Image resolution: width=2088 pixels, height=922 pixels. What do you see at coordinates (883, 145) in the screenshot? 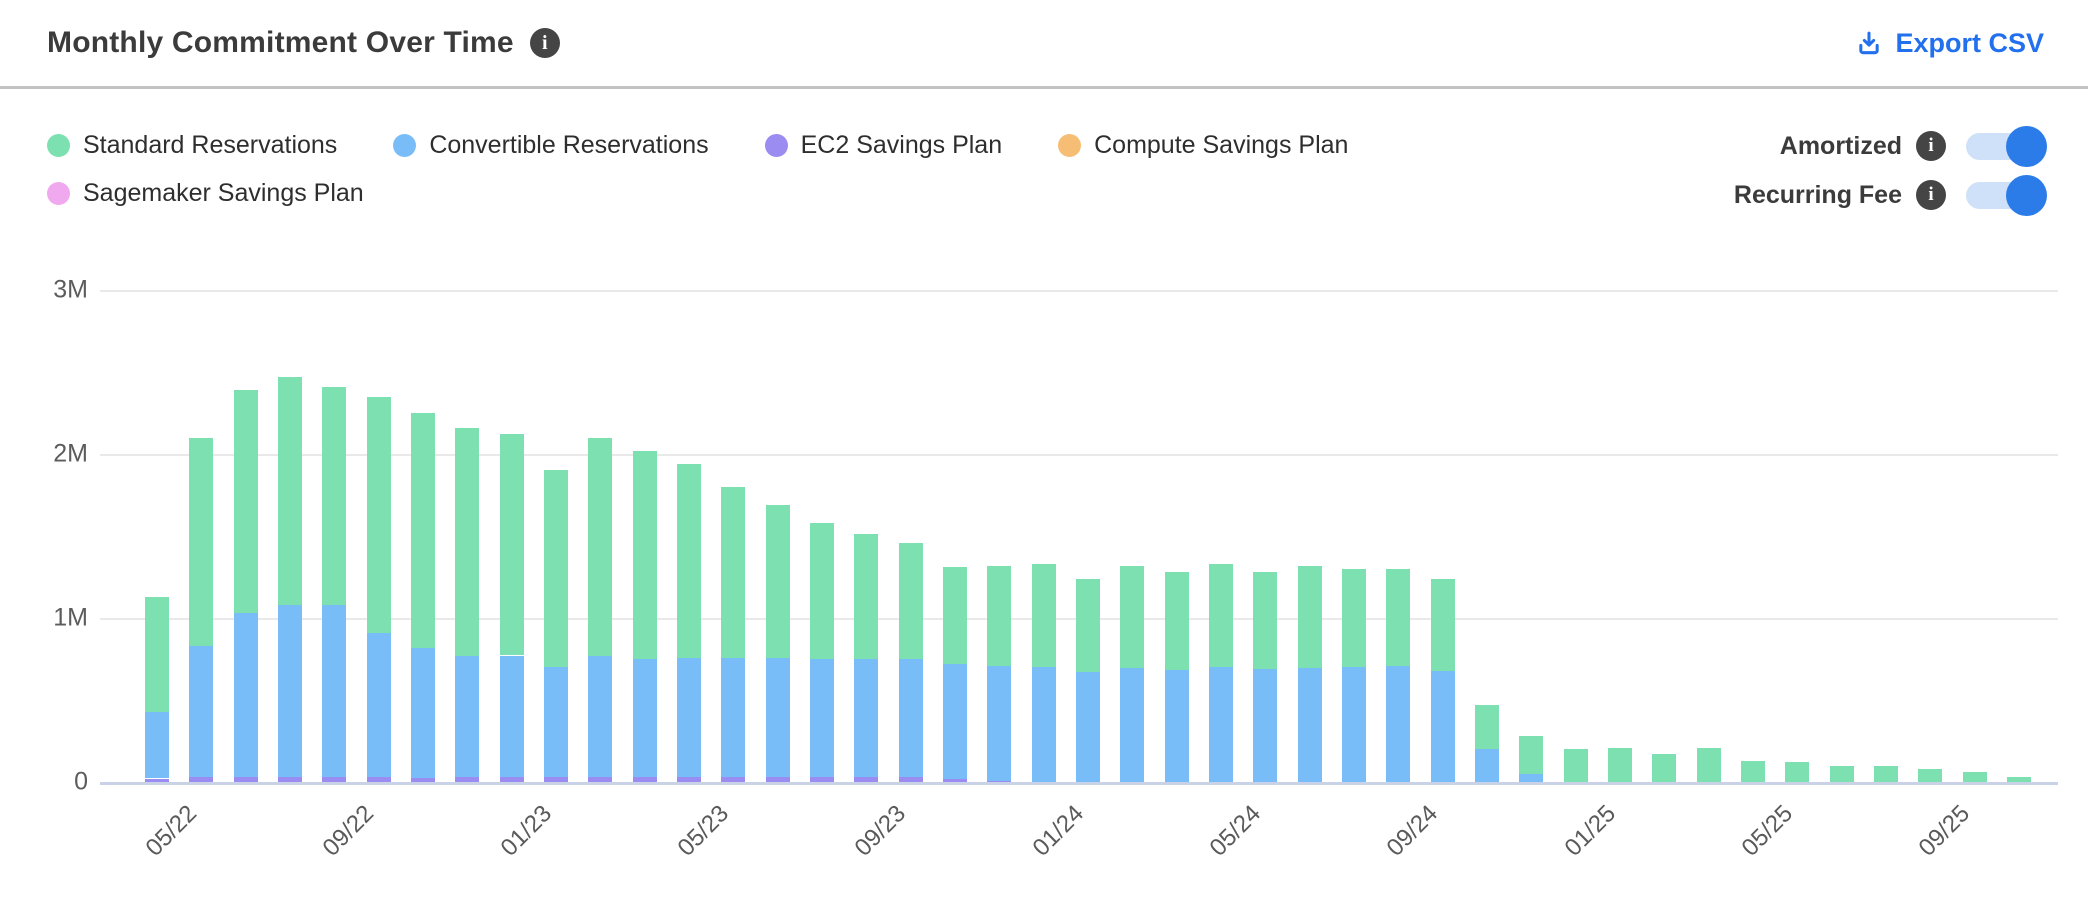
I see `legend-item-ec2-savings-plan: EC2 Savings Plan` at bounding box center [883, 145].